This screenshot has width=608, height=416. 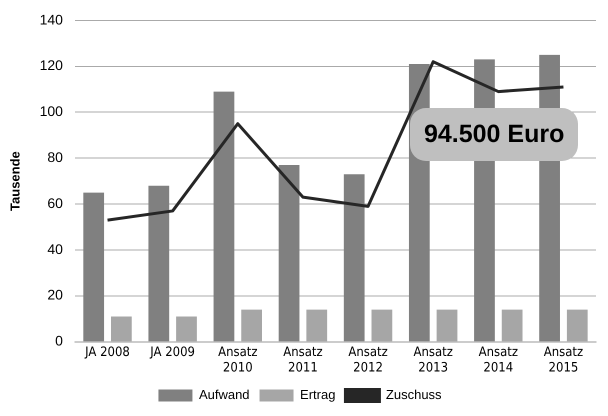 I want to click on x-tick-label: Ansatz 2010, so click(x=238, y=360).